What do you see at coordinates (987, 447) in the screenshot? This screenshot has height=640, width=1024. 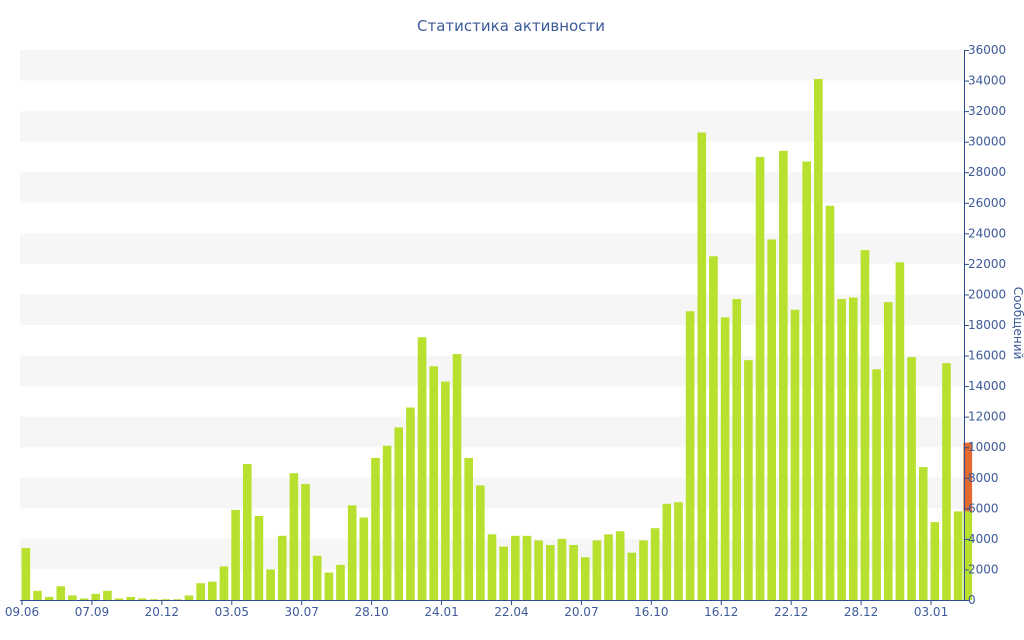 I see `y-tick-label: 10000` at bounding box center [987, 447].